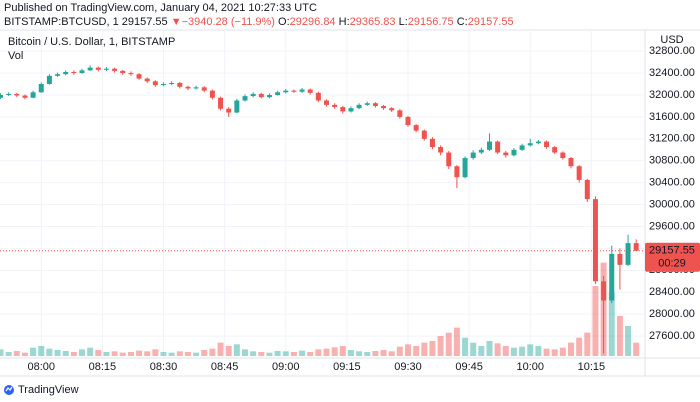  I want to click on y-tick-label: 28000.00, so click(672, 314).